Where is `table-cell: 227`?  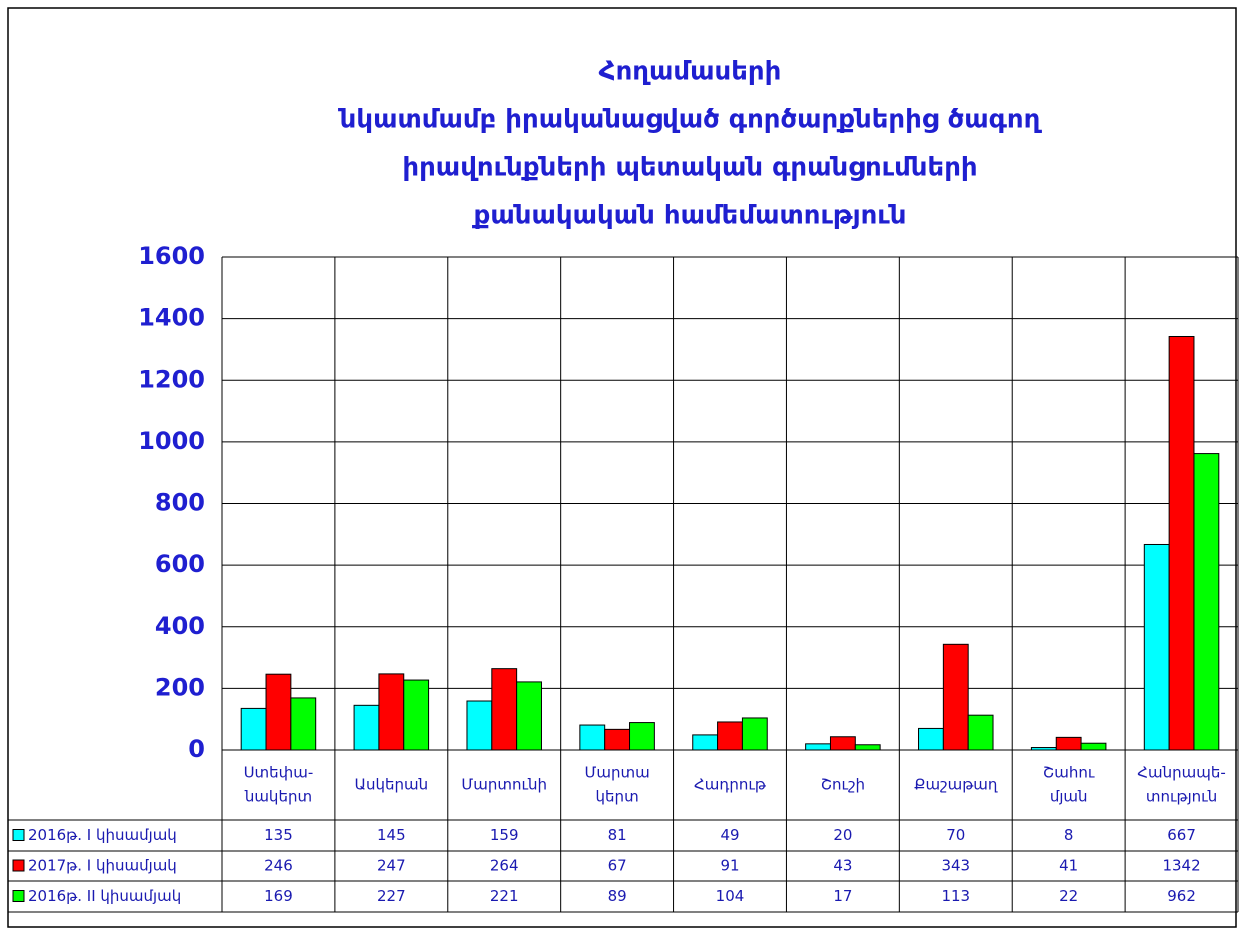
table-cell: 227 is located at coordinates (391, 896).